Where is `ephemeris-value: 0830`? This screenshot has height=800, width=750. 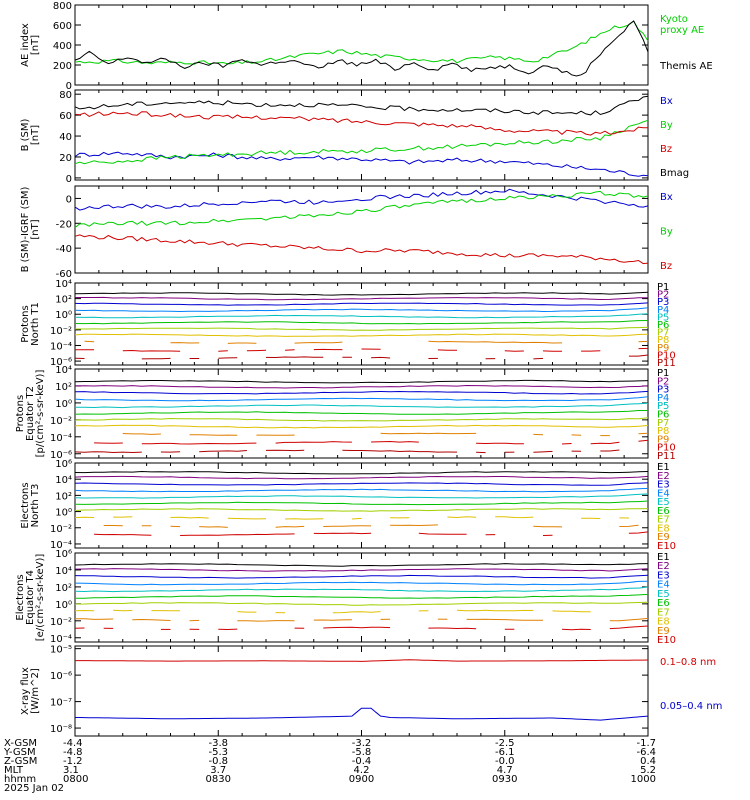 ephemeris-value: 0830 is located at coordinates (218, 779).